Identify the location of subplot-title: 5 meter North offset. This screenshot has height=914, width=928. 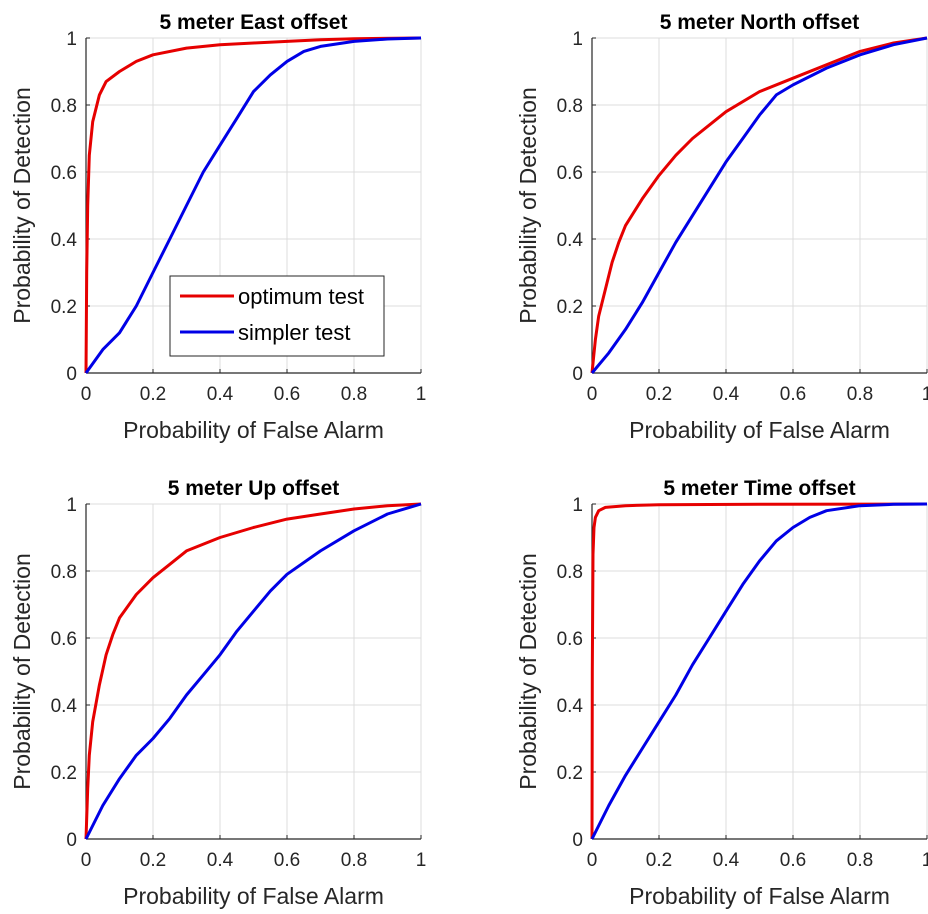
(760, 22).